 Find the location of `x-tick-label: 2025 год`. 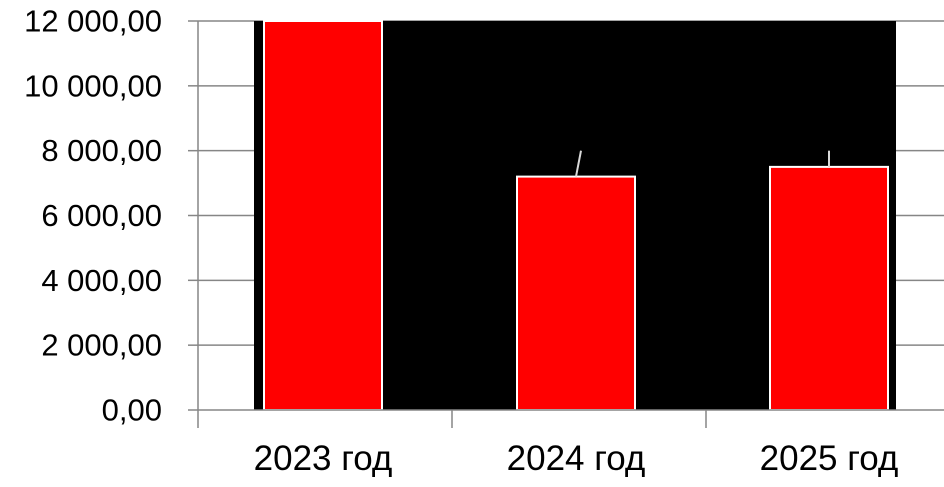

x-tick-label: 2025 год is located at coordinates (829, 458).